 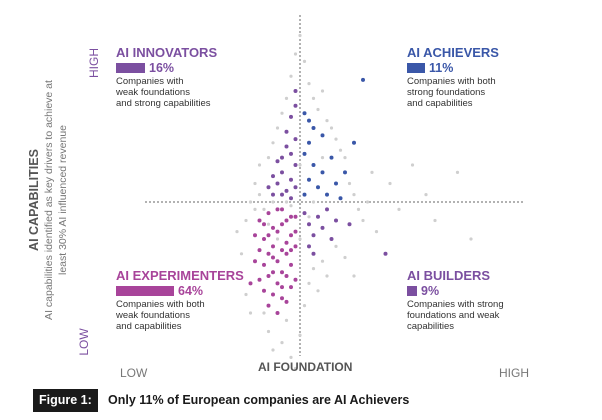 I want to click on x-axis-title: AI FOUNDATION, so click(x=305, y=367).